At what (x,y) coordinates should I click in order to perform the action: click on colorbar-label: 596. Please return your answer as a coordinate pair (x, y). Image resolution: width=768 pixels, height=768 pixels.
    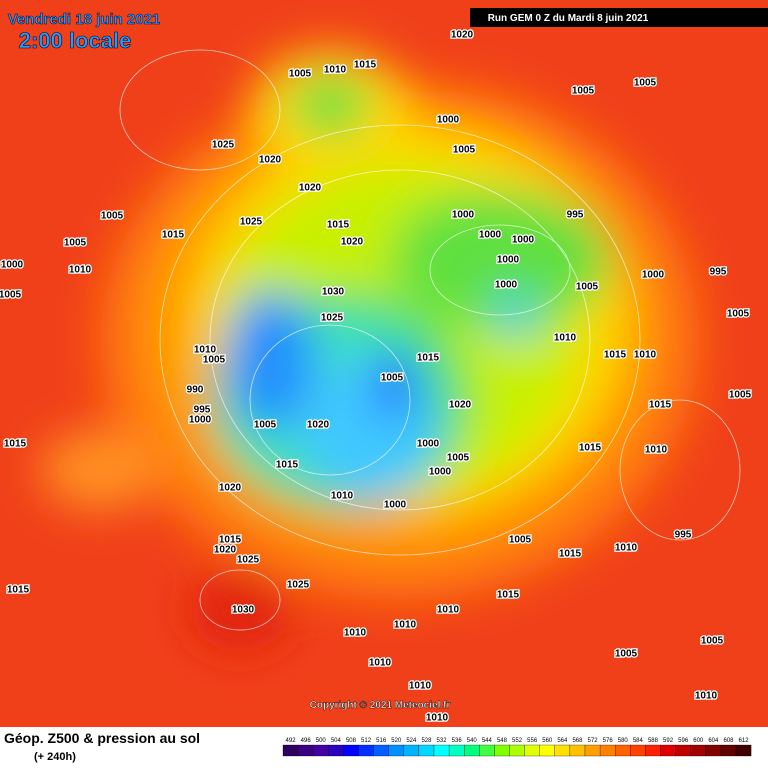
    Looking at the image, I should click on (683, 741).